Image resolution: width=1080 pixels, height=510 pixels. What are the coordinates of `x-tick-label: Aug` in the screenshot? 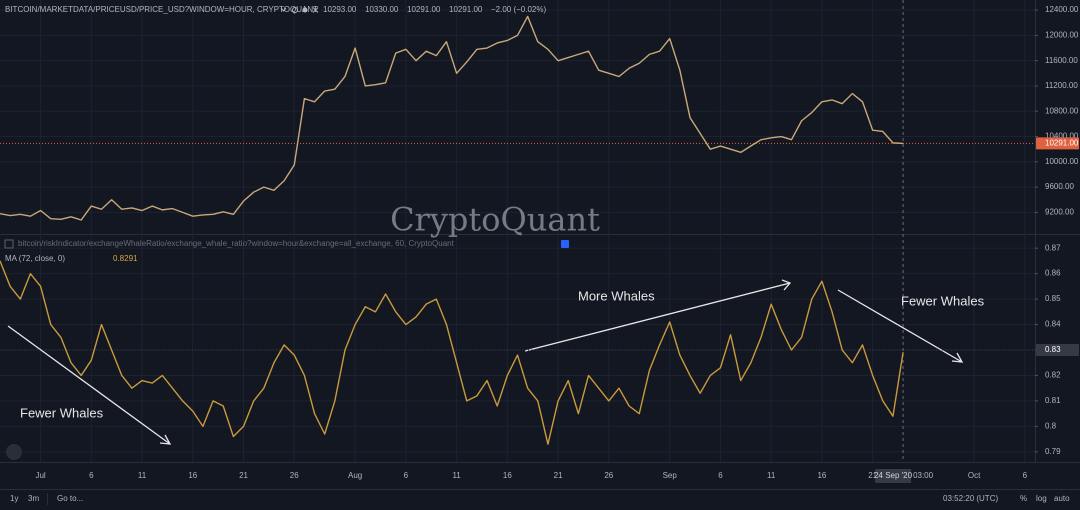 It's located at (355, 475).